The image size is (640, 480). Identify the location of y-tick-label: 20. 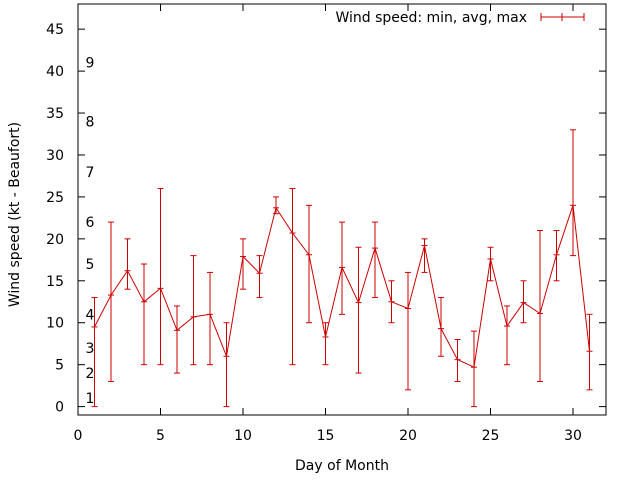
(55, 240).